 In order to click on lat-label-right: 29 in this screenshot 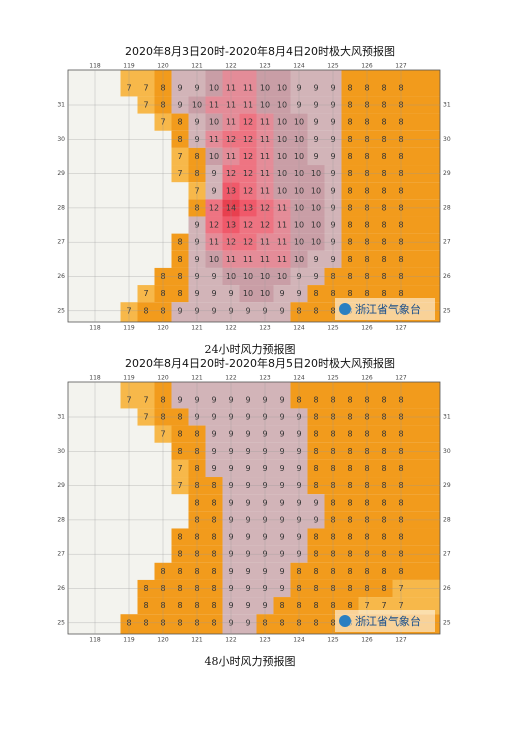, I will do `click(447, 173)`.